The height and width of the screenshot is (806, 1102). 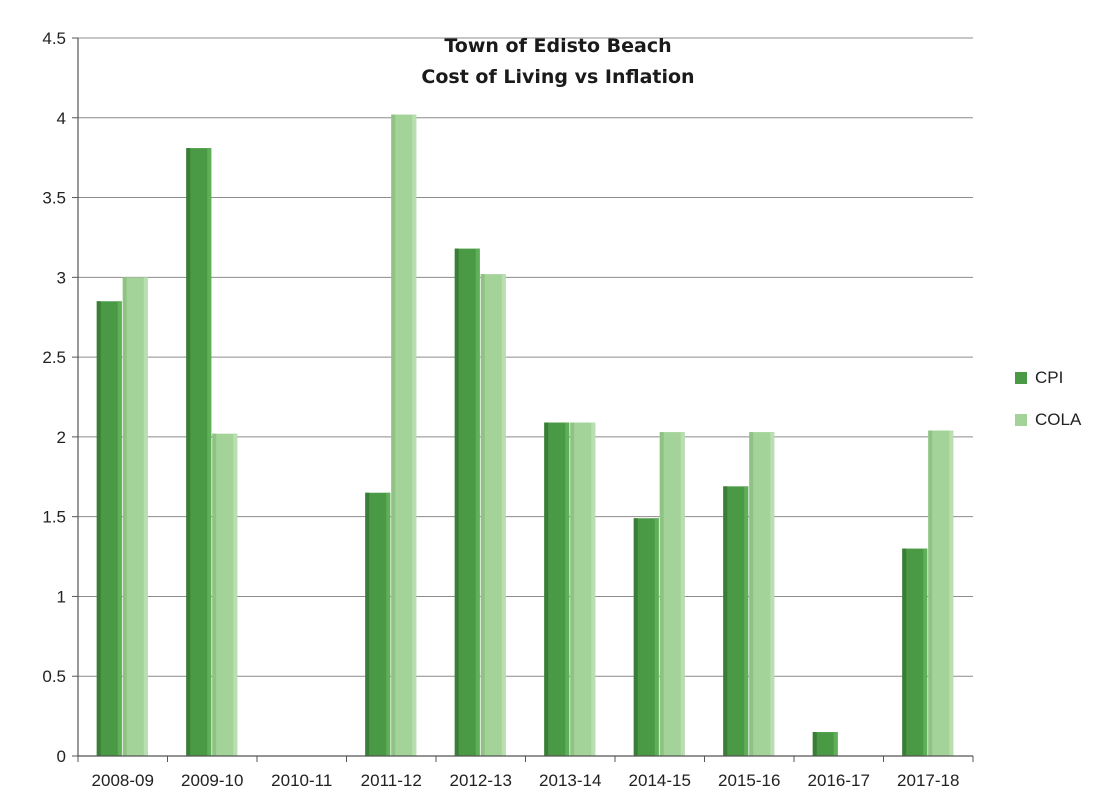 I want to click on legend-label-cpi: CPI, so click(x=1049, y=377).